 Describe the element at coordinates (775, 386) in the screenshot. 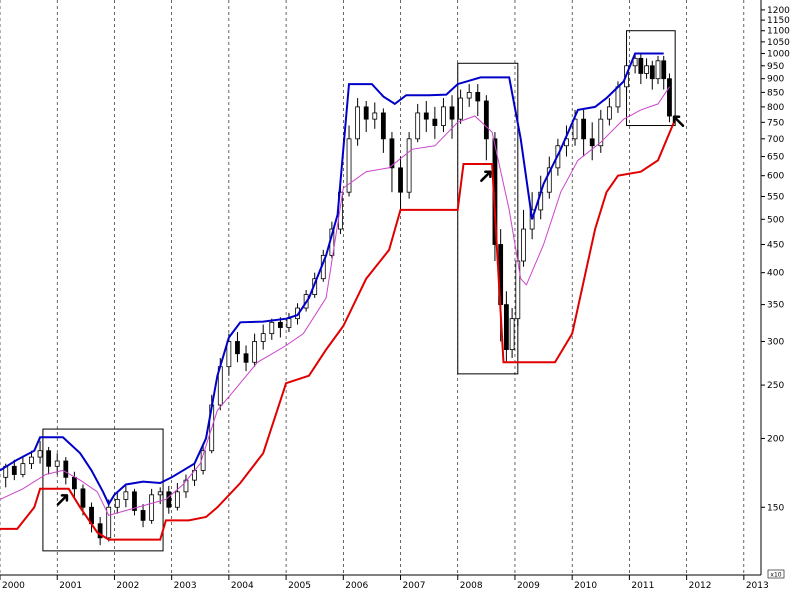

I see `y-tick-label: 250` at that location.